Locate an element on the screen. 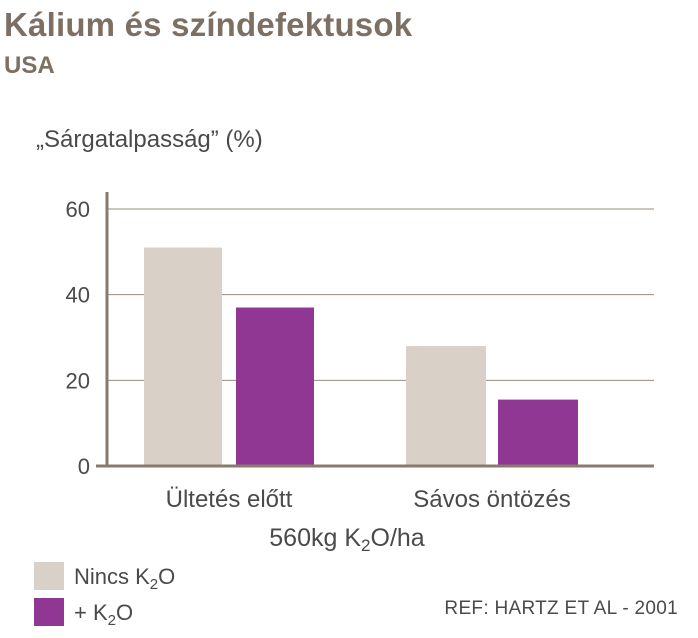  x-tick-label-2: Sávos öntözés is located at coordinates (491, 499).